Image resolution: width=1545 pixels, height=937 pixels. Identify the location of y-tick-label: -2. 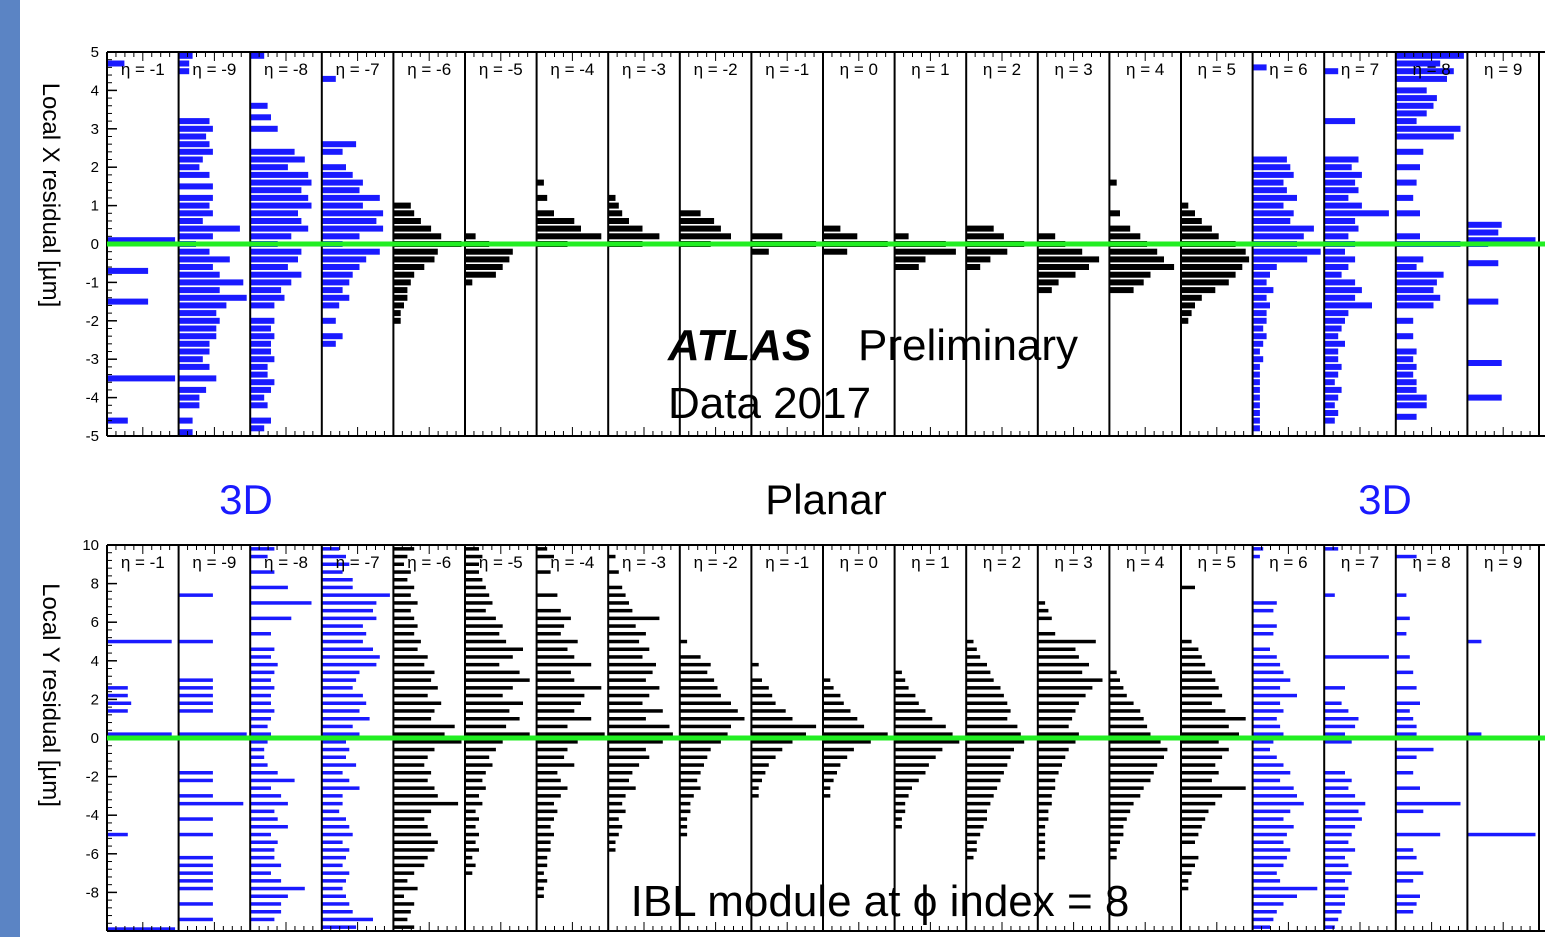
(92, 321).